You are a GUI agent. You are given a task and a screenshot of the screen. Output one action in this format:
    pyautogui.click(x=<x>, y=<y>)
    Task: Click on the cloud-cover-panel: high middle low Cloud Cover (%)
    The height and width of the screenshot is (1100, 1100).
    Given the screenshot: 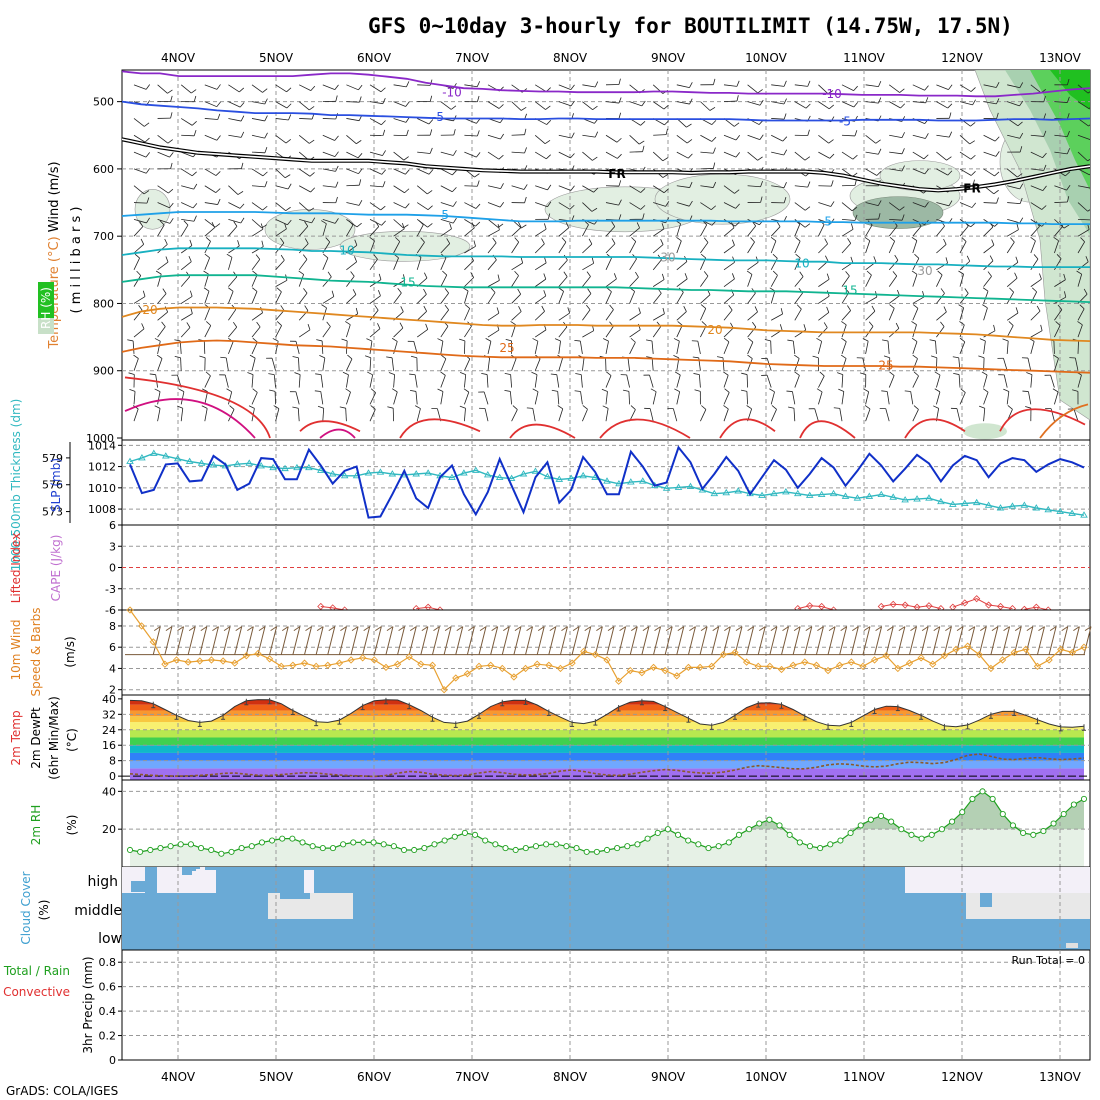 What is the action you would take?
    pyautogui.click(x=555, y=908)
    